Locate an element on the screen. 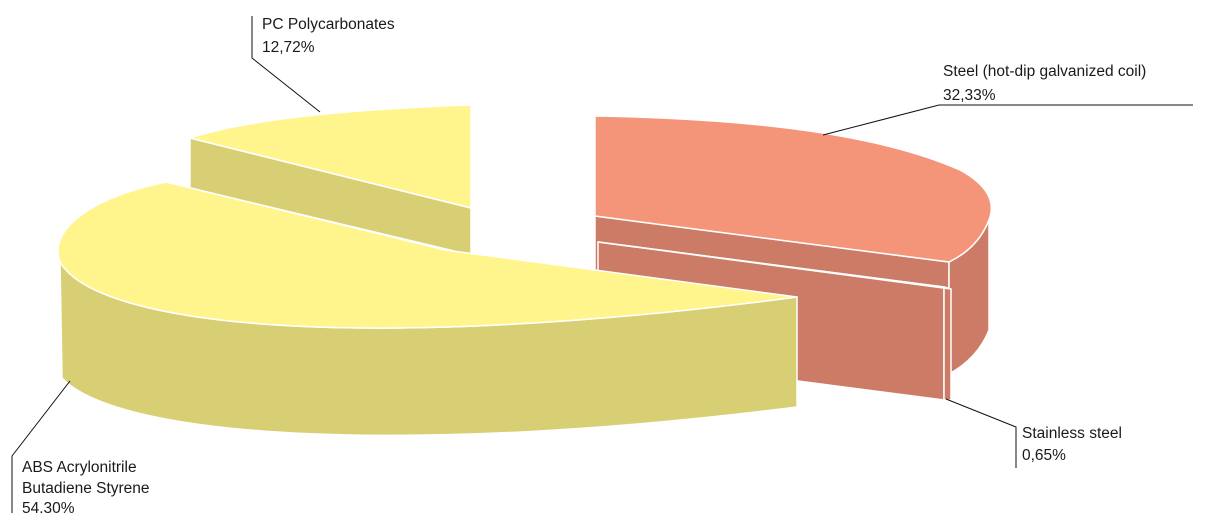  label-pc: PC Polycarbonates is located at coordinates (328, 24).